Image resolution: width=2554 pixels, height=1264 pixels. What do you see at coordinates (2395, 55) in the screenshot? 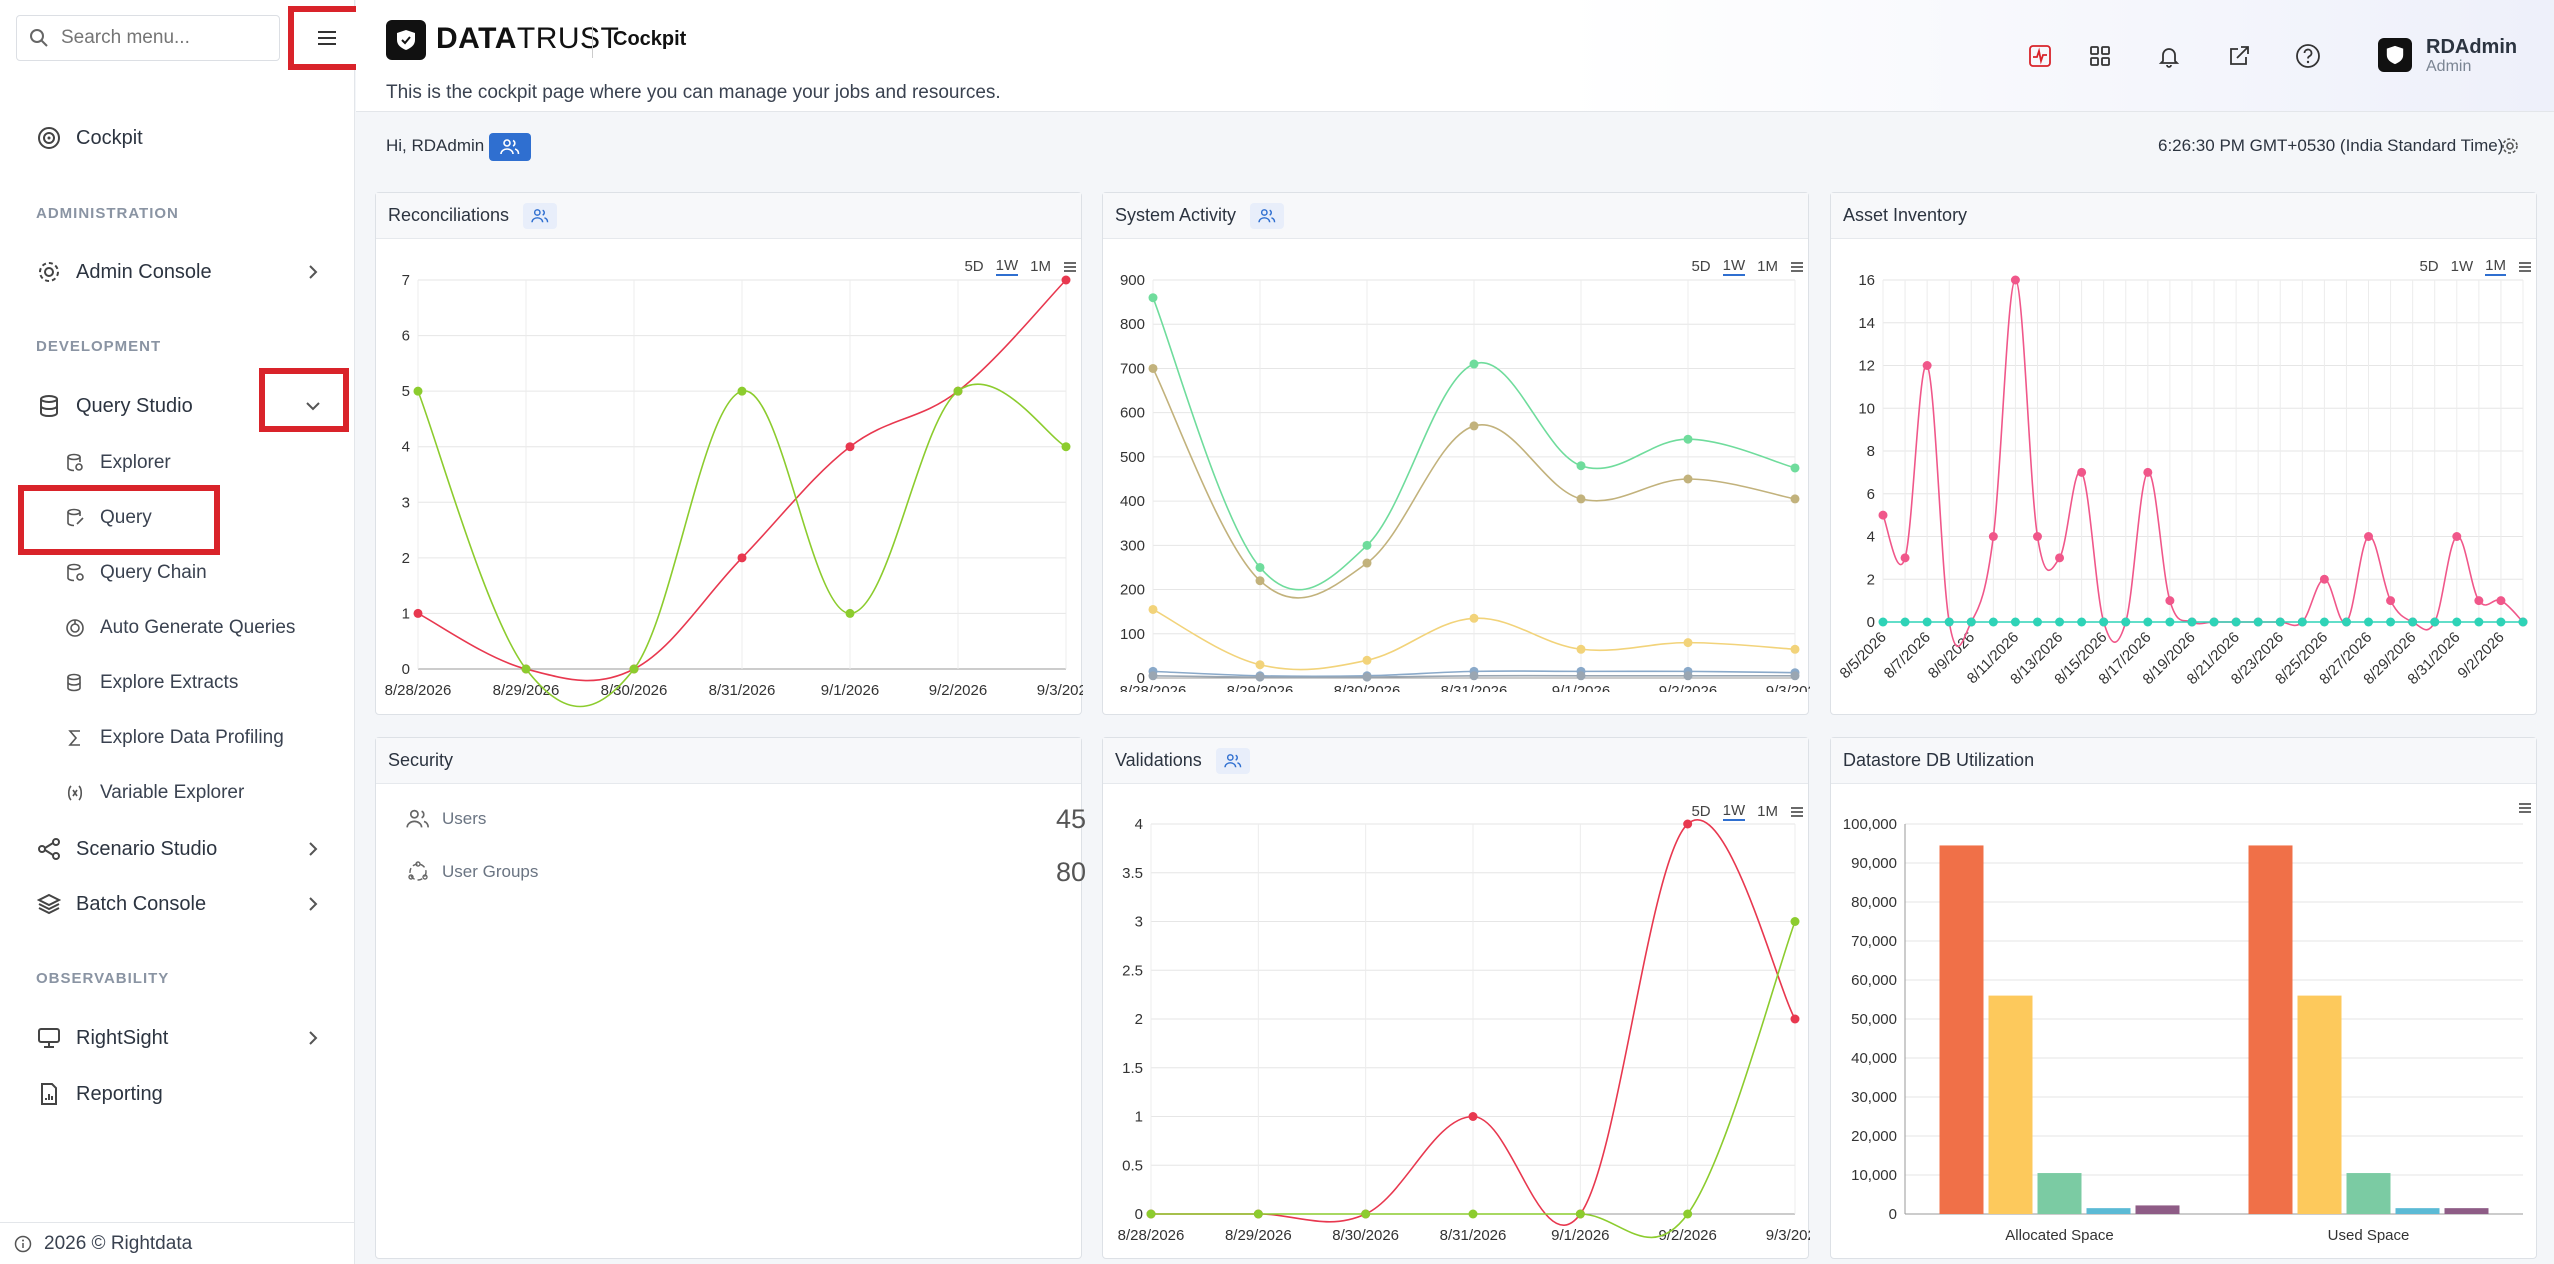
I see `avatar` at bounding box center [2395, 55].